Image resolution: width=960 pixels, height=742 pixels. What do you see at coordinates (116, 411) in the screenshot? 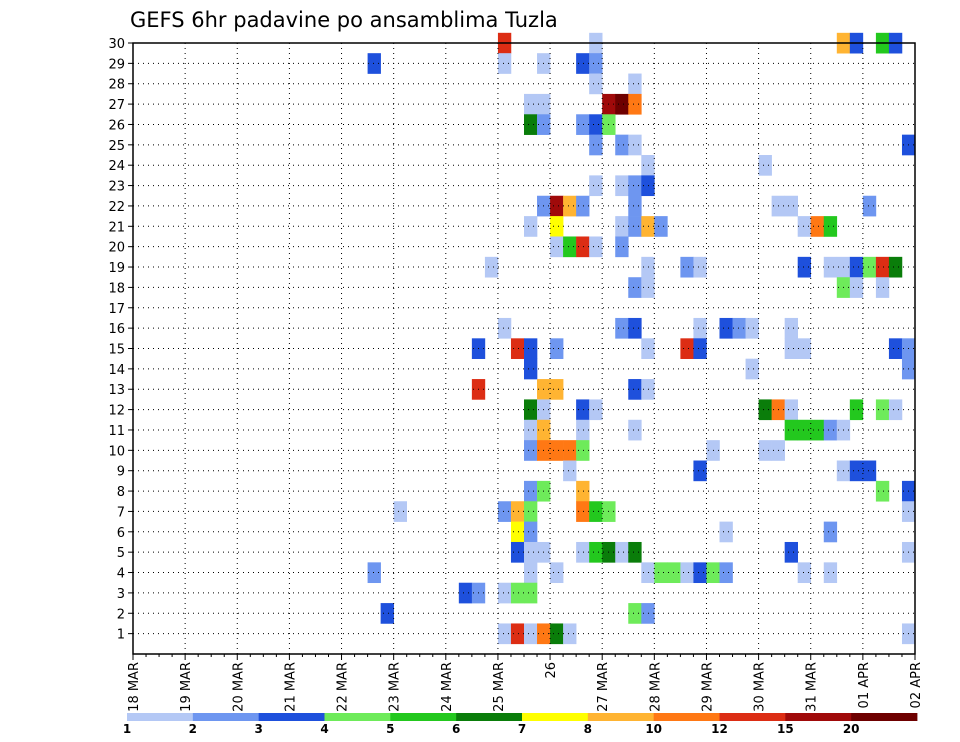
I see `y-tick-label: 12` at bounding box center [116, 411].